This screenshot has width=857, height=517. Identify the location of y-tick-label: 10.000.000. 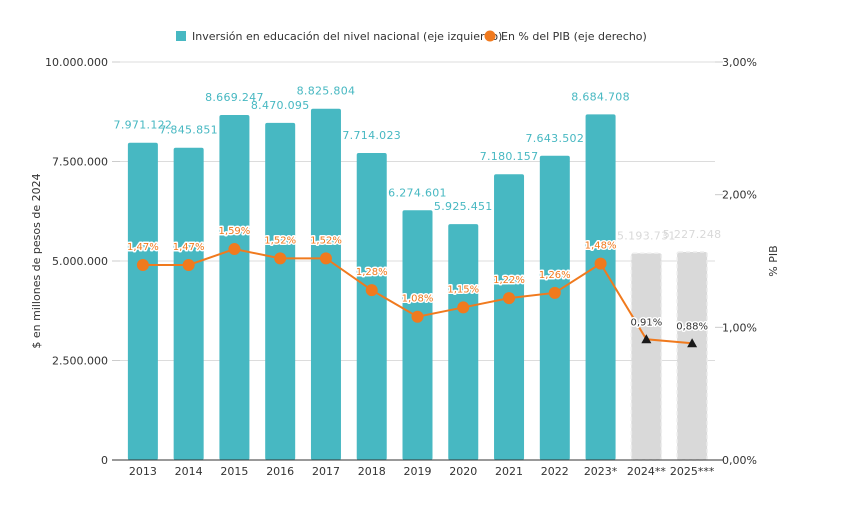
(76, 62).